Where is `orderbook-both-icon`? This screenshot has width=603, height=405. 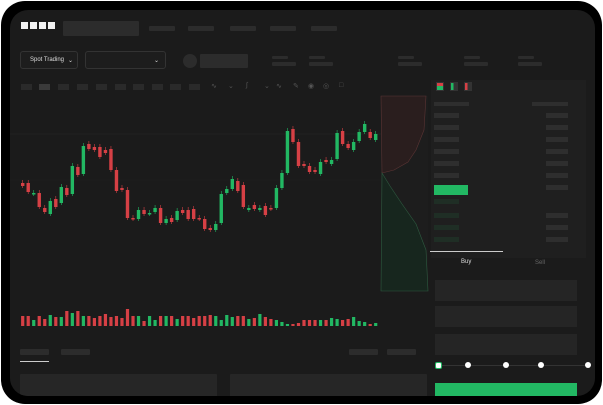
orderbook-both-icon is located at coordinates (440, 86).